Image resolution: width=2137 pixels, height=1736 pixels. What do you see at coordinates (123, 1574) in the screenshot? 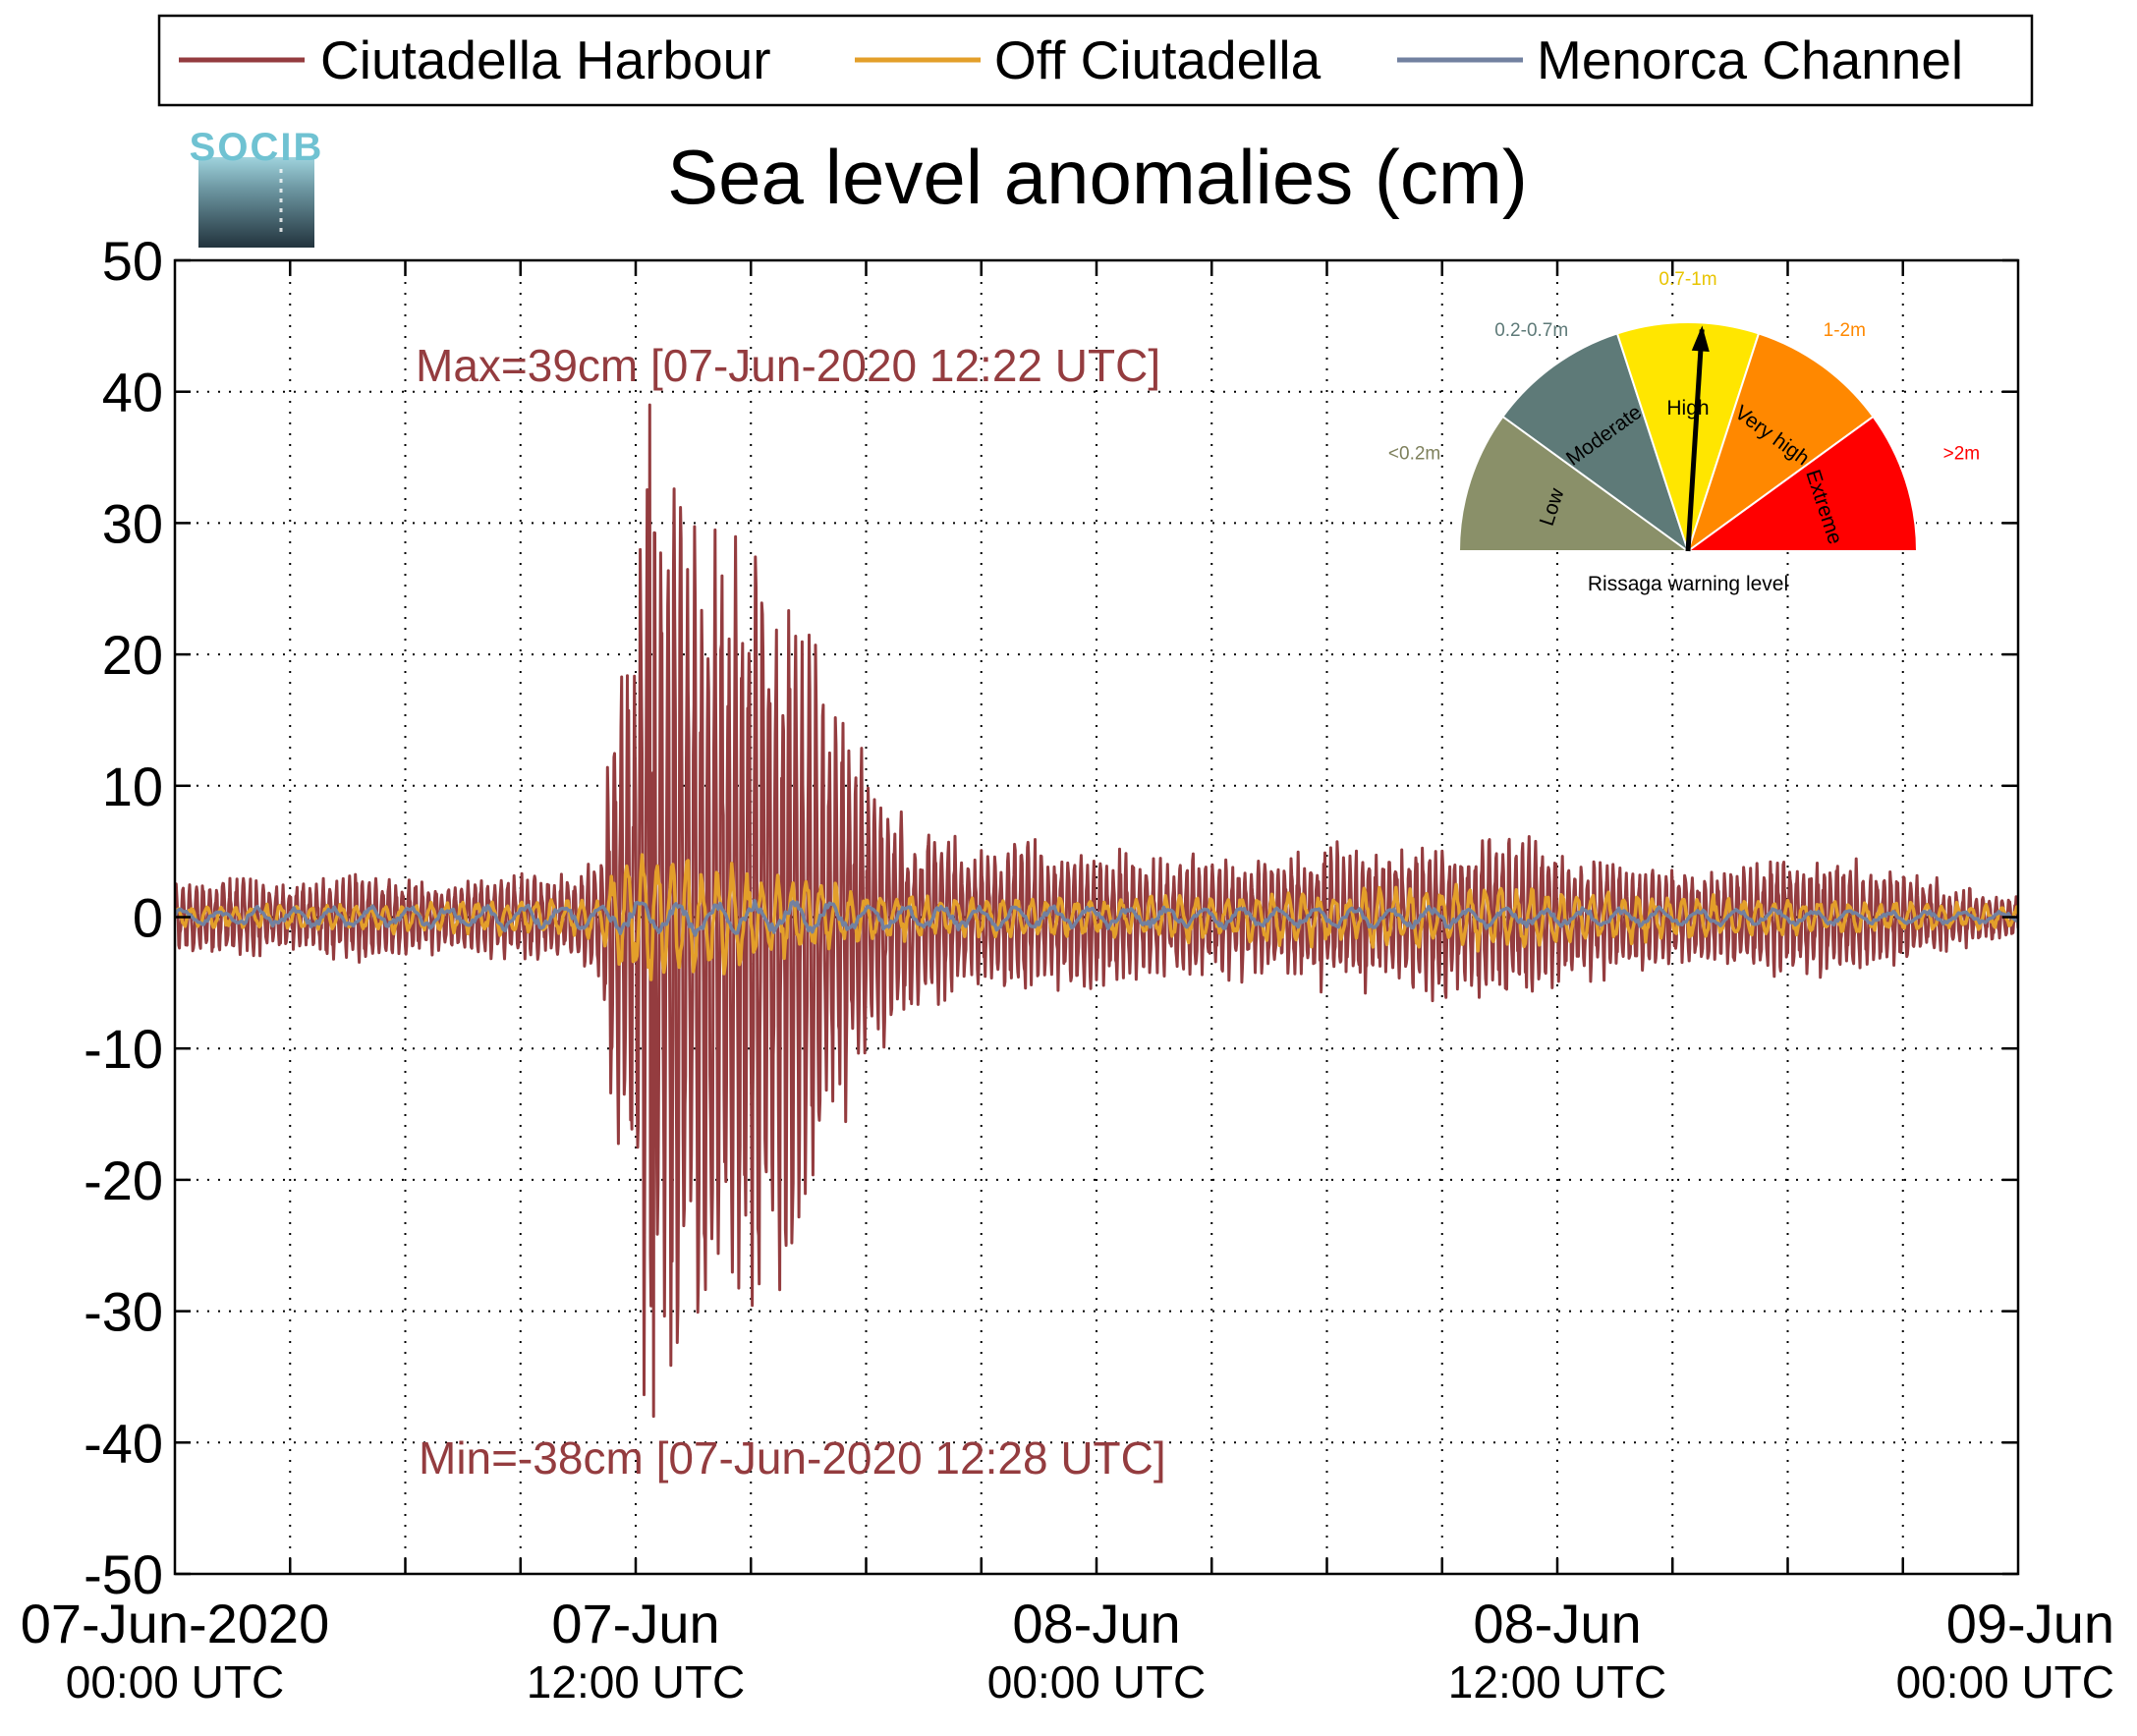
I see `y-tick-label: -50` at bounding box center [123, 1574].